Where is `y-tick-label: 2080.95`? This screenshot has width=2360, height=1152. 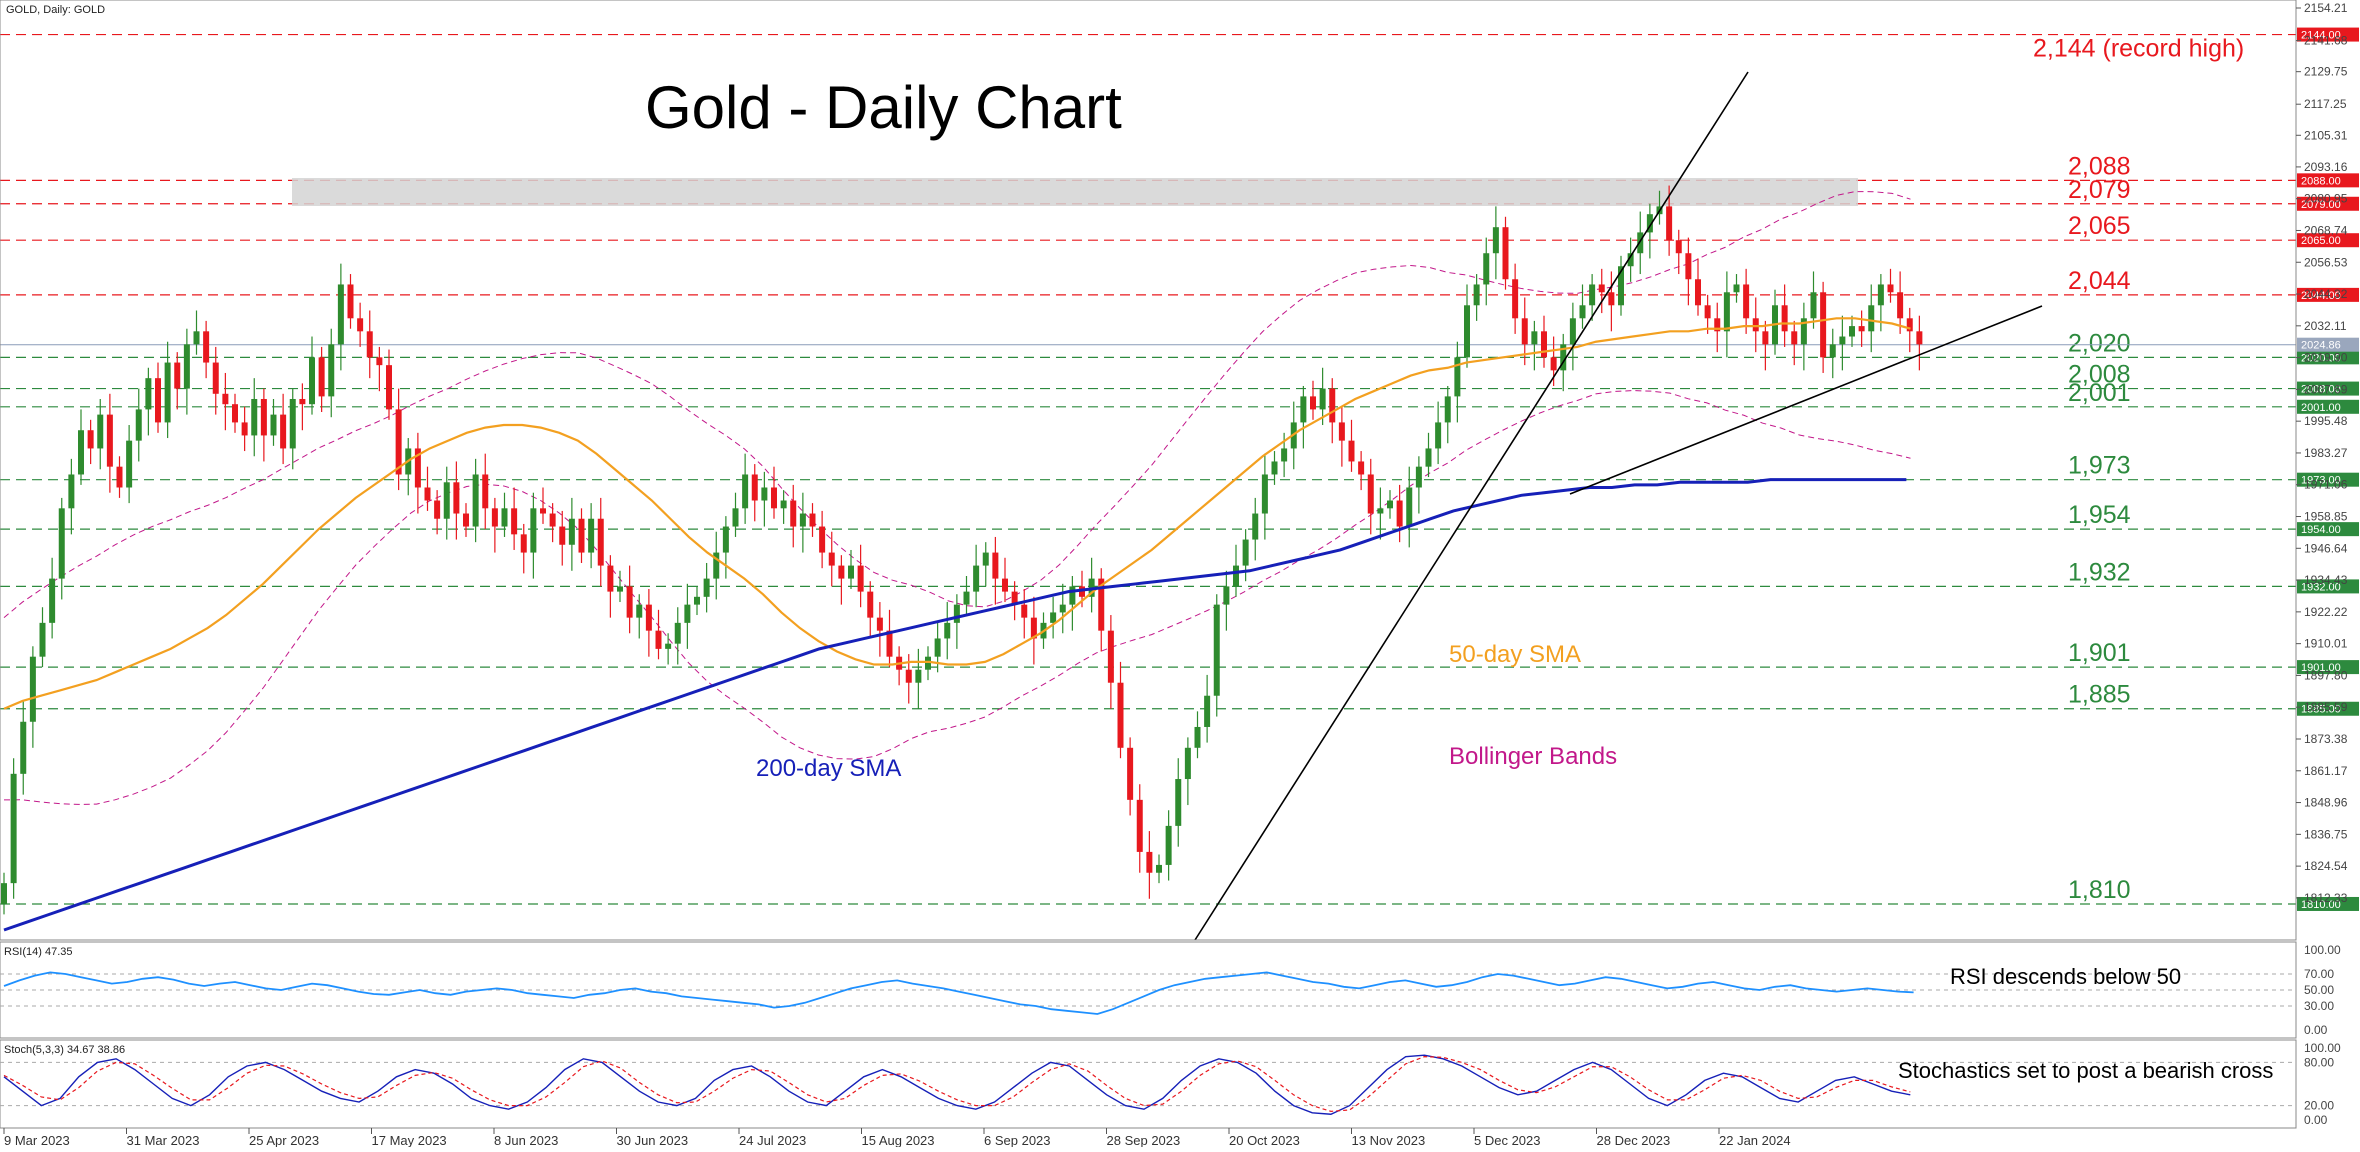
y-tick-label: 2080.95 is located at coordinates (2326, 199).